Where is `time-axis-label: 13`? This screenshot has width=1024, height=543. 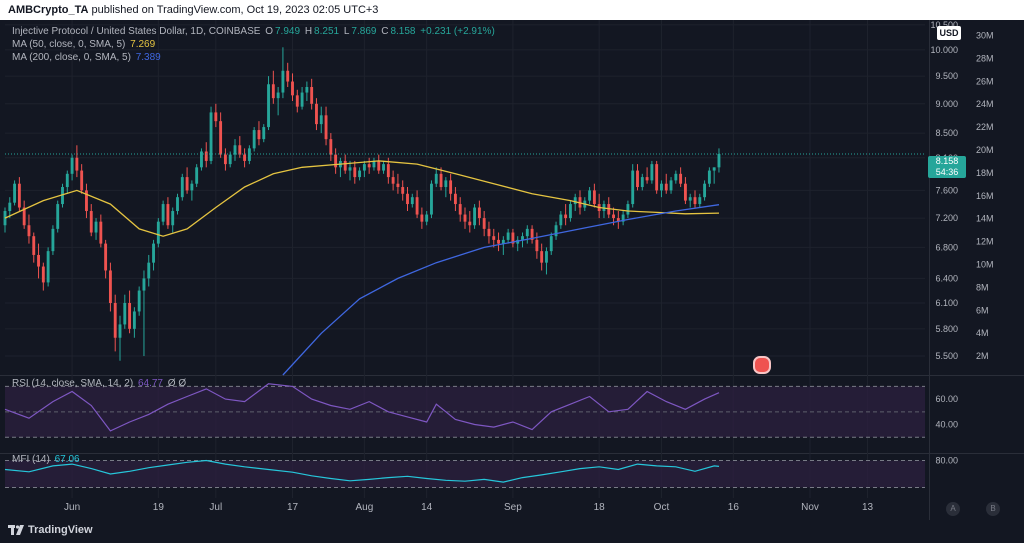 time-axis-label: 13 is located at coordinates (868, 507).